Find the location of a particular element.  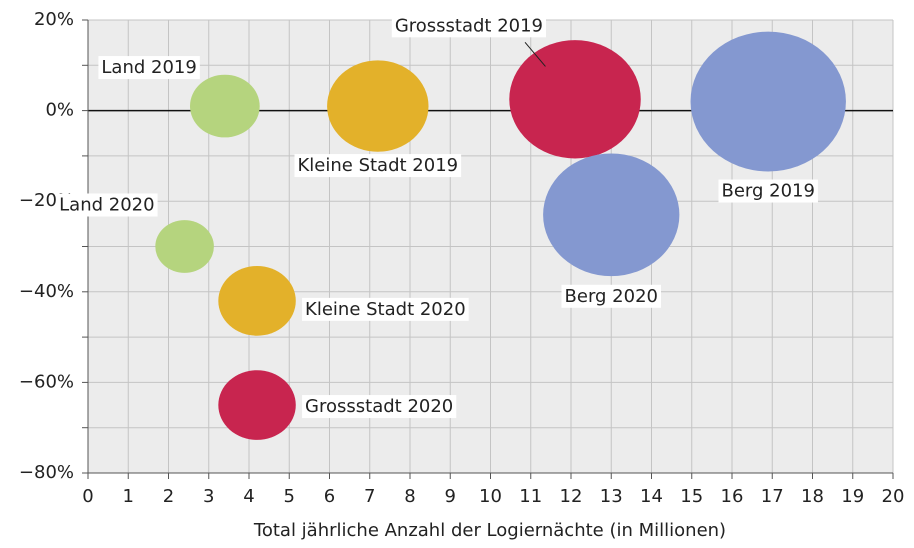

bubble-label-group: Berg 2019 is located at coordinates (768, 191).